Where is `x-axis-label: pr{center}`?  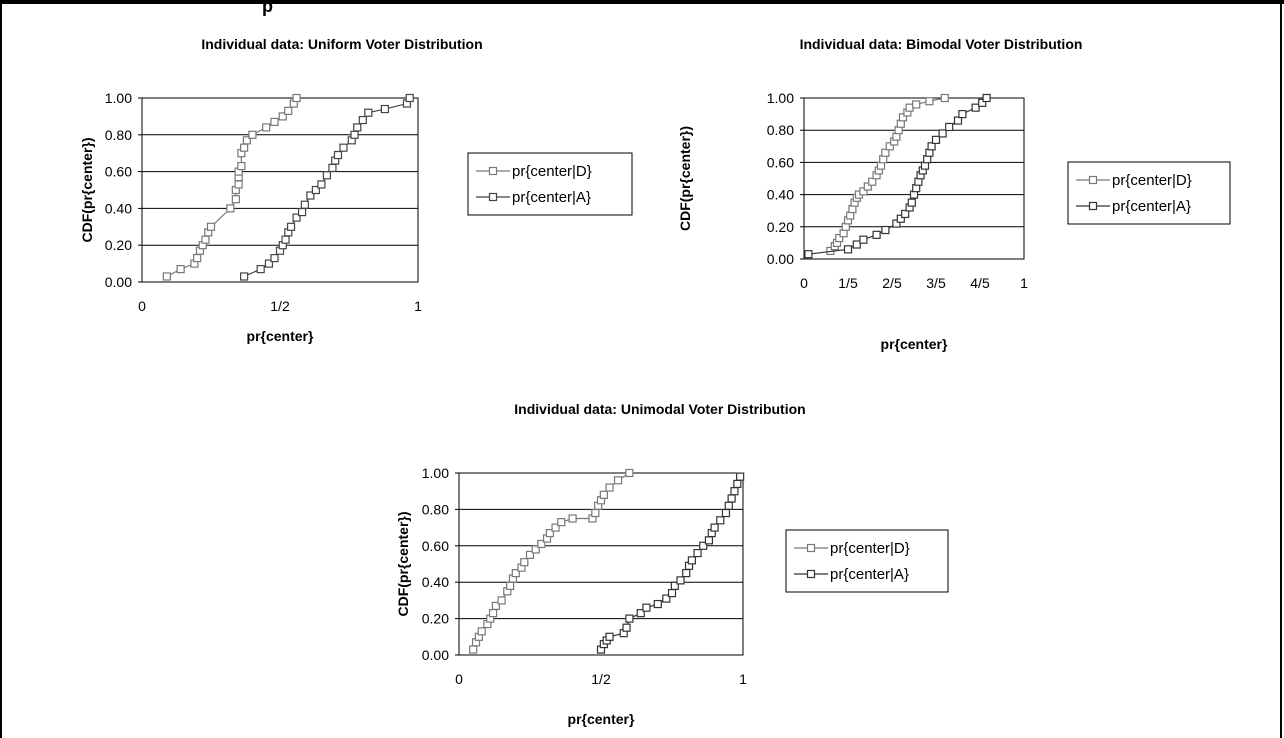 x-axis-label: pr{center} is located at coordinates (601, 719).